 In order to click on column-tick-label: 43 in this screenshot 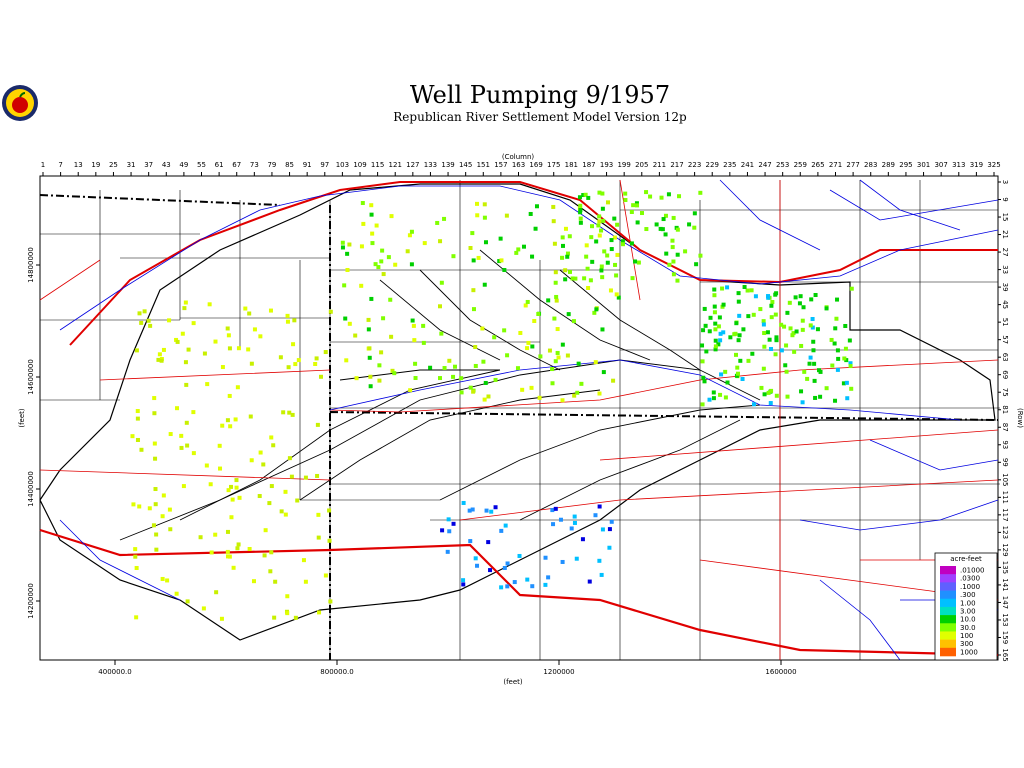, I will do `click(166, 165)`.